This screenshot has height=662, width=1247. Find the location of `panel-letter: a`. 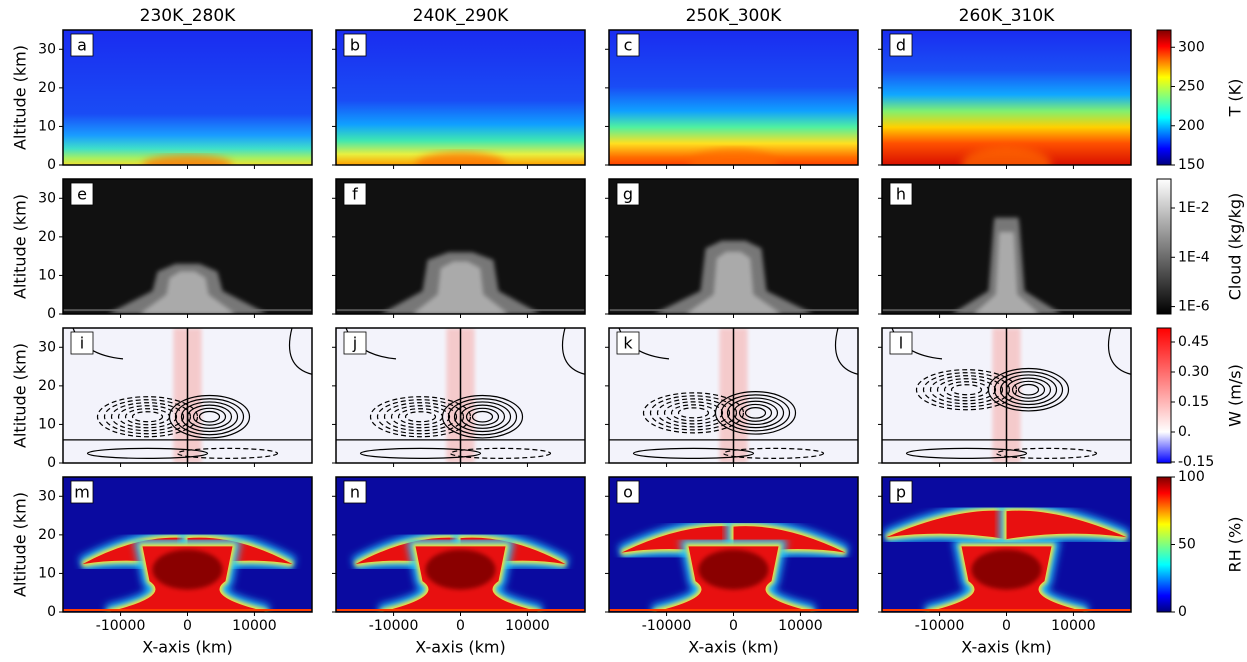

panel-letter: a is located at coordinates (82, 45).